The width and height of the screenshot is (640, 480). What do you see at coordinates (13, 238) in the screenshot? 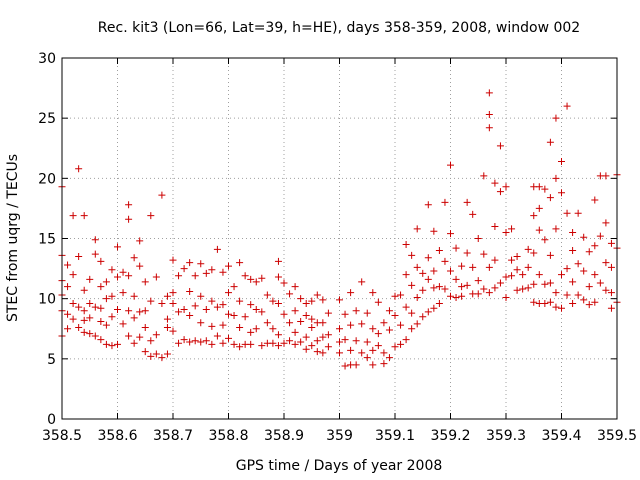
I see `y-axis-label: STEC from uqrg / TECUs` at bounding box center [13, 238].